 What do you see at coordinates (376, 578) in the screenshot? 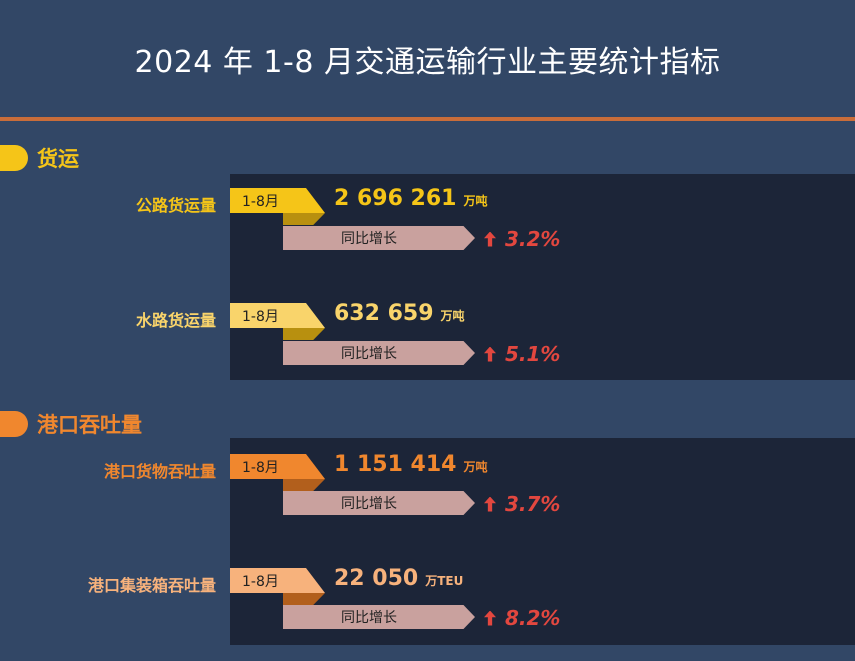
I see `port-container-number: 22 050` at bounding box center [376, 578].